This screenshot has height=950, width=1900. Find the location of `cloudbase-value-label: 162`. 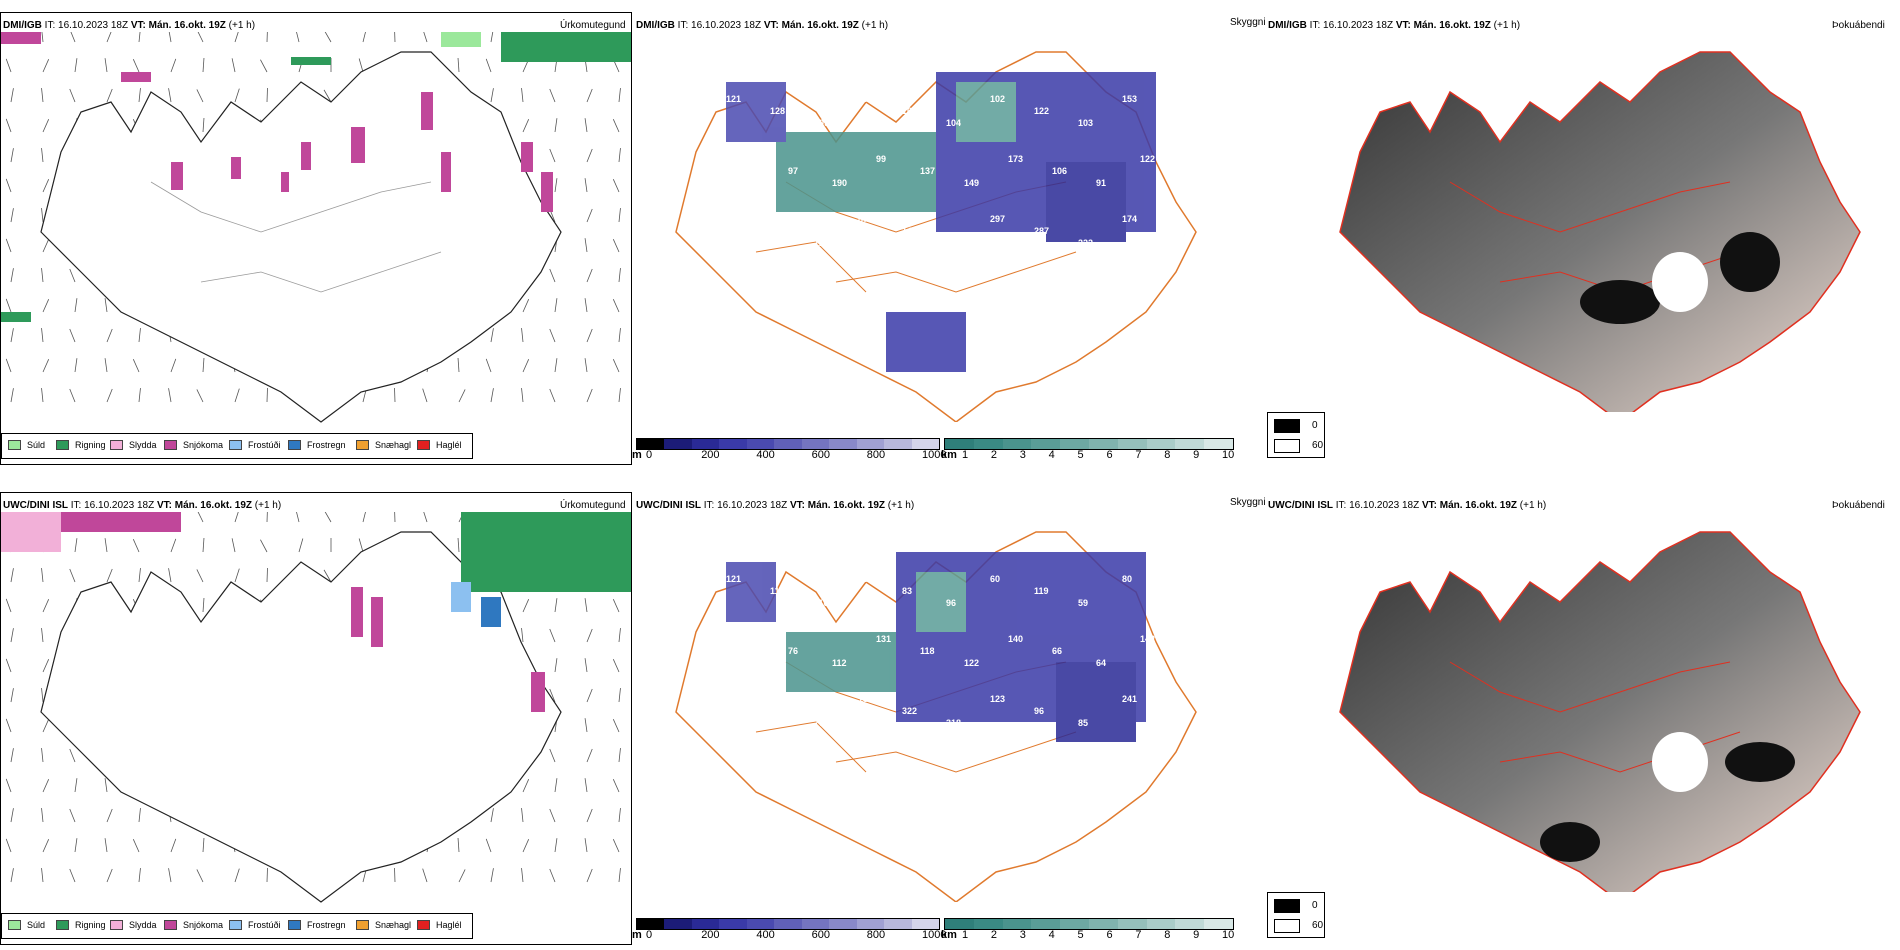

cloudbase-value-label: 162 is located at coordinates (777, 711).